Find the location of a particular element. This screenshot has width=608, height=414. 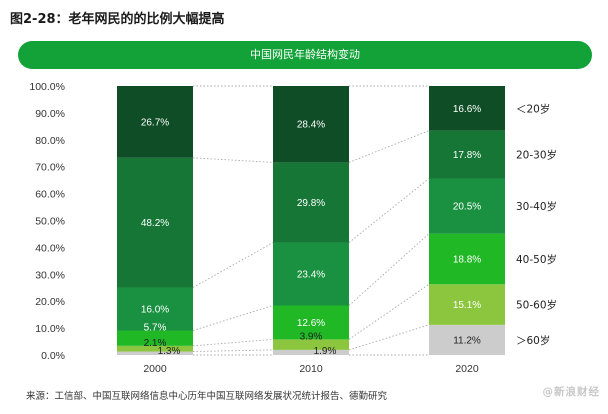

data-label: 20.5% is located at coordinates (467, 207).